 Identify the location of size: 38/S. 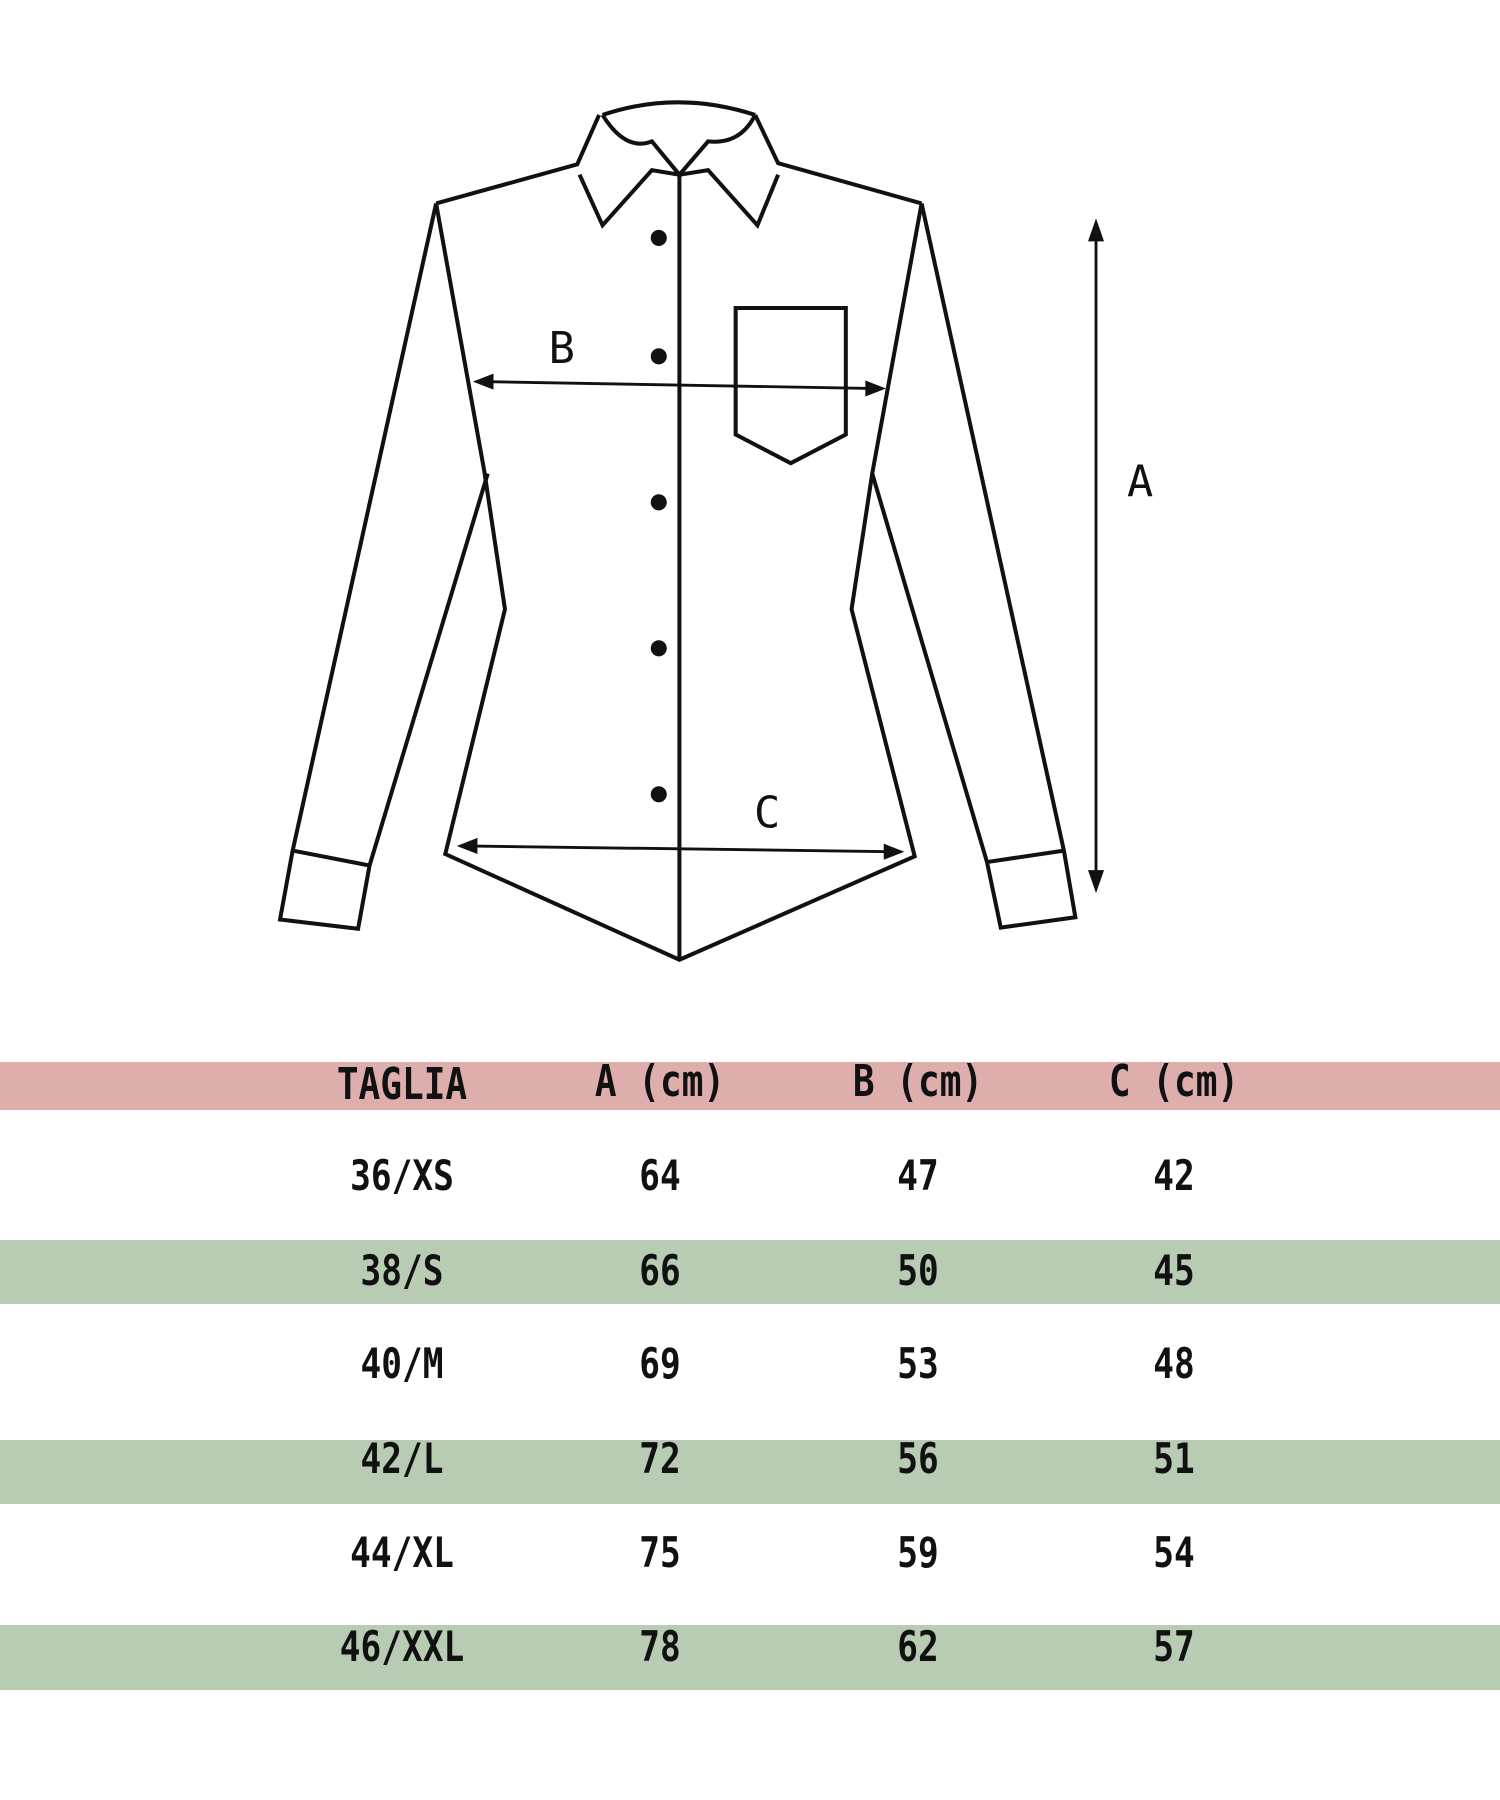
(402, 1270).